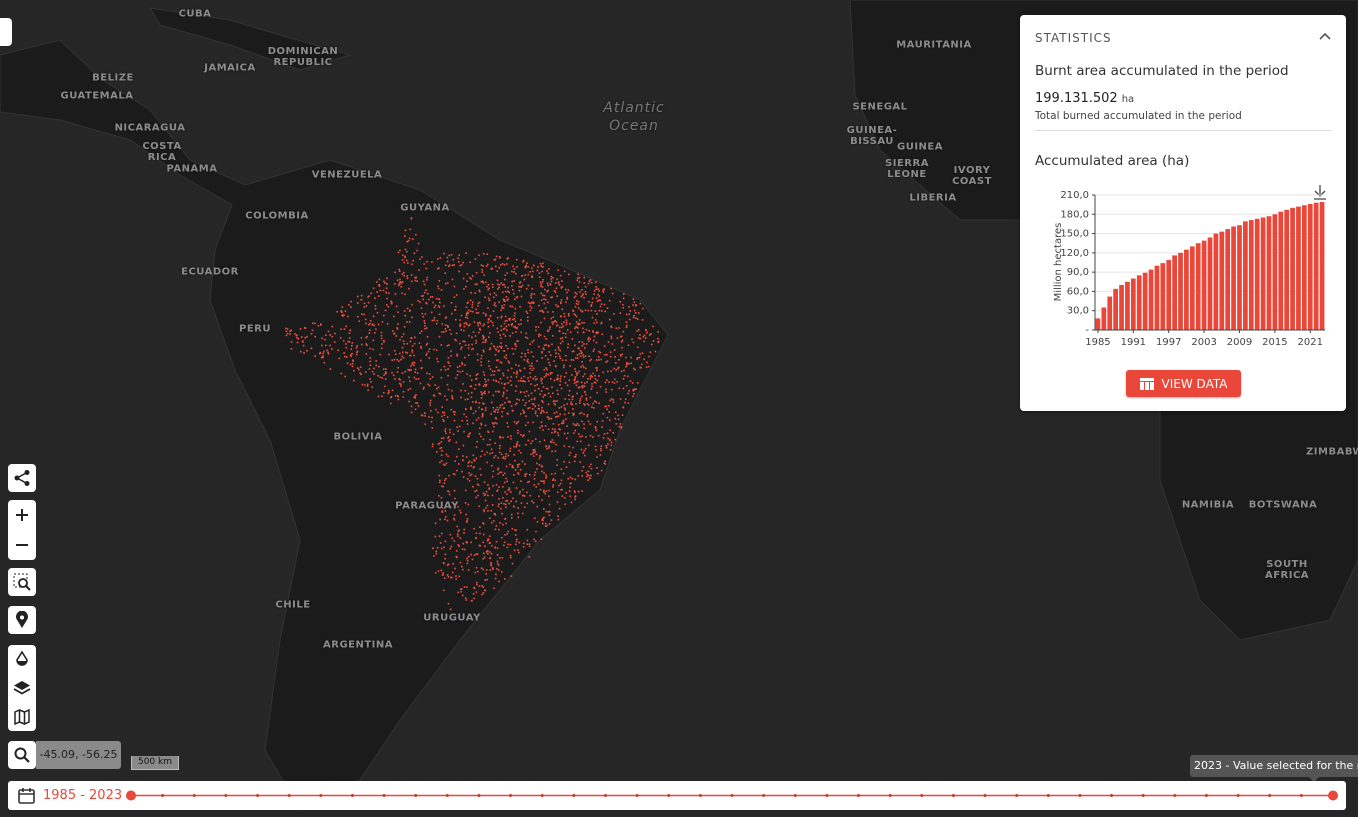 The width and height of the screenshot is (1358, 817). I want to click on tooltip-arrow, so click(1314, 779).